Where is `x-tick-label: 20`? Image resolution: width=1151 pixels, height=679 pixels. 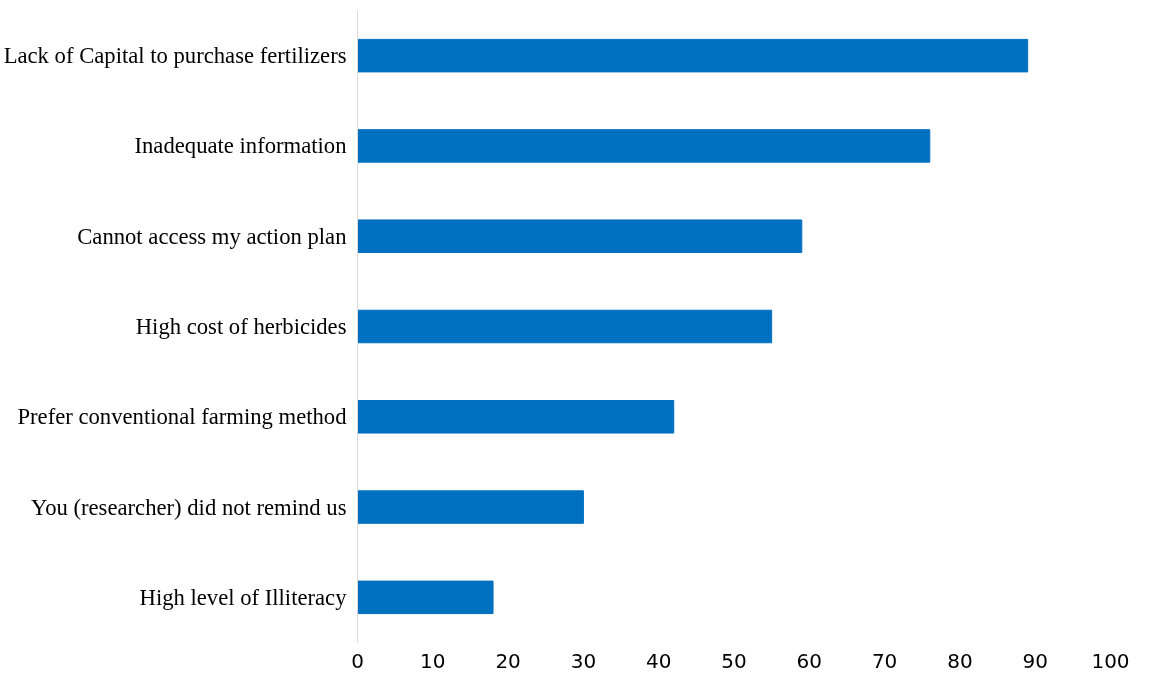
x-tick-label: 20 is located at coordinates (508, 660).